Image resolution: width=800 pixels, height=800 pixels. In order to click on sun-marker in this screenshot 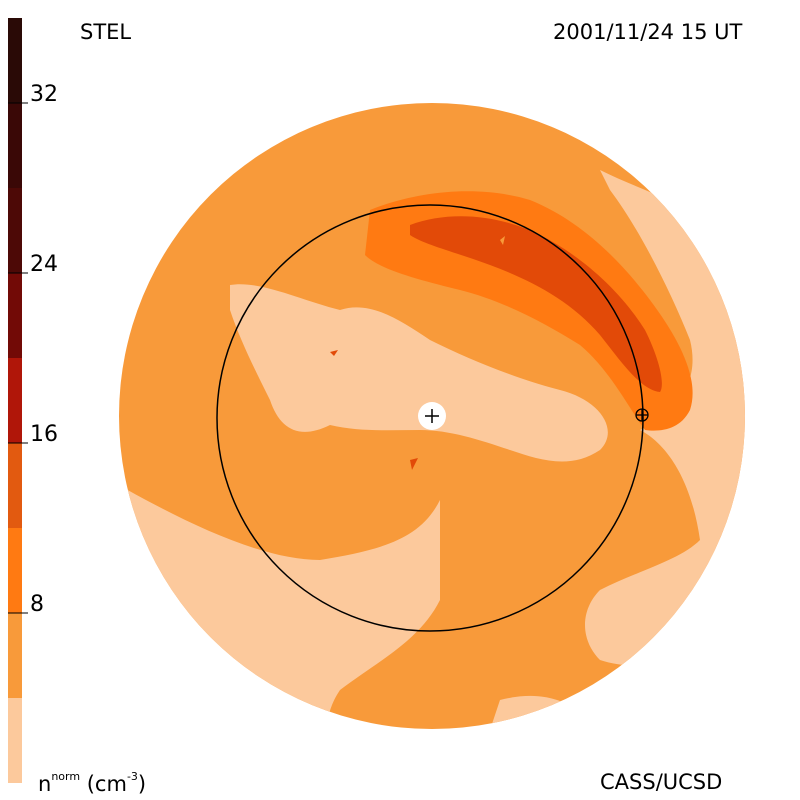, I will do `click(432, 416)`.